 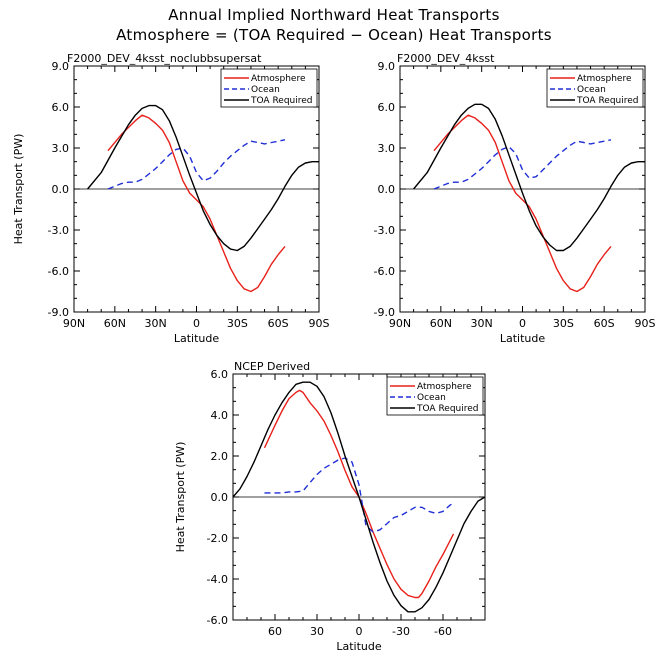 I want to click on y-tick-label: -4.0, so click(x=217, y=579).